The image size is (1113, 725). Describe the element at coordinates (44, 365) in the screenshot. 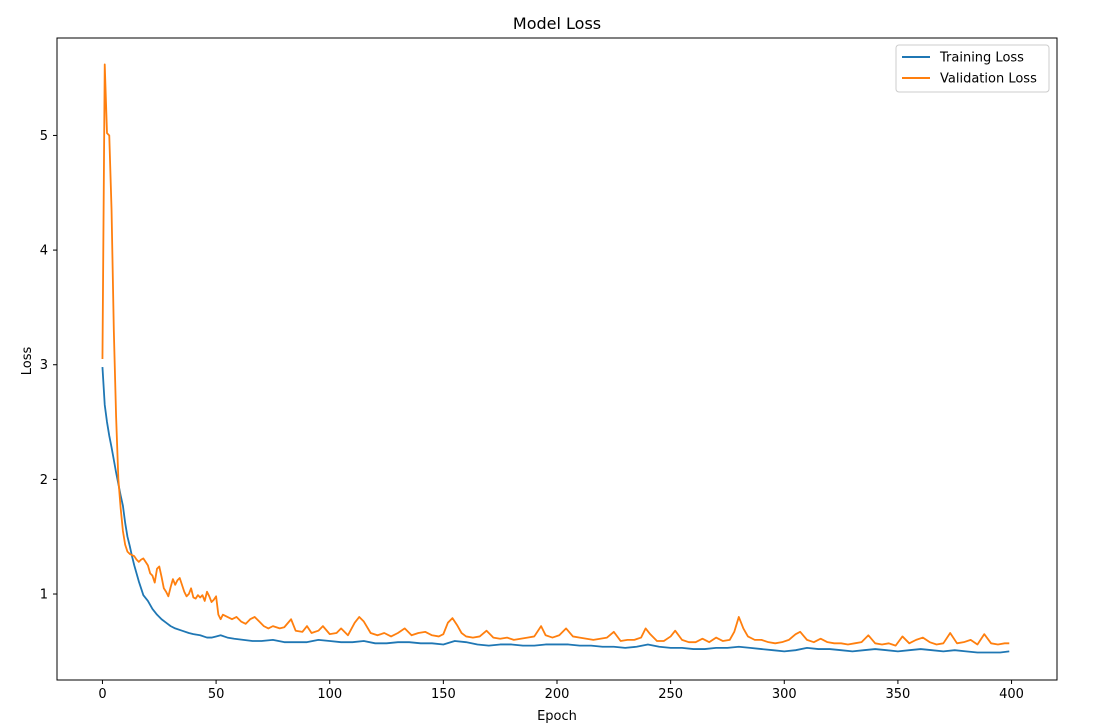

I see `y-tick-label: 3` at that location.